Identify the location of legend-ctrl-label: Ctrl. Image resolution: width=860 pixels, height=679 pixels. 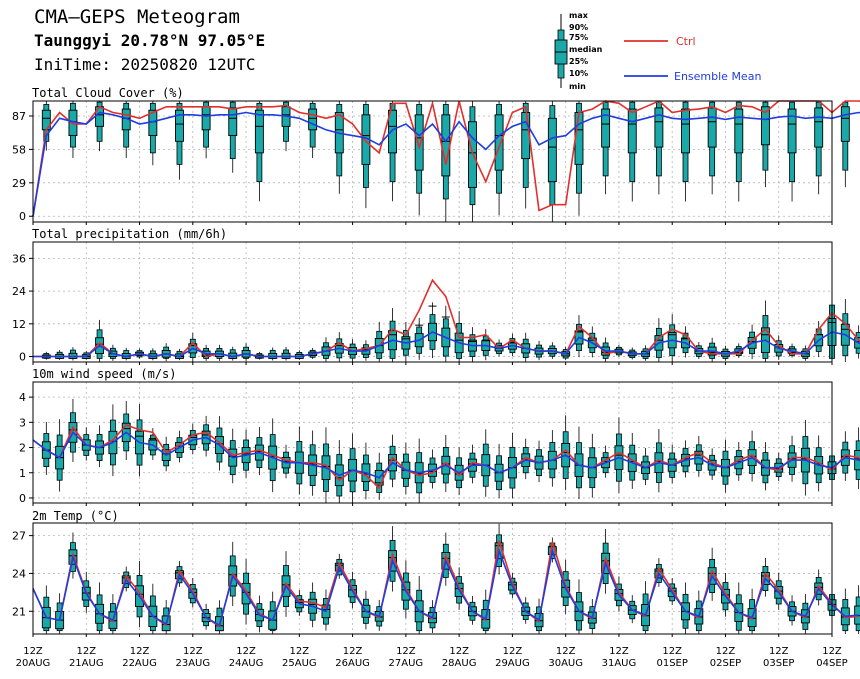
(686, 41).